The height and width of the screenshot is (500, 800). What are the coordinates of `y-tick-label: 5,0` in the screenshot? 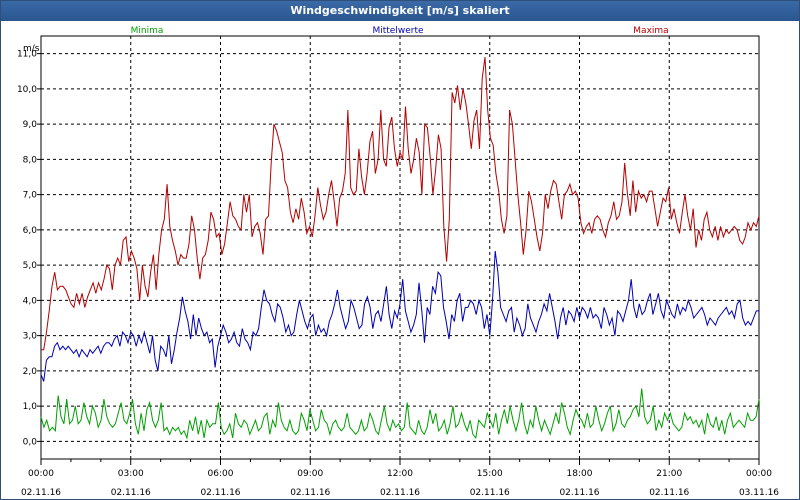 It's located at (30, 266).